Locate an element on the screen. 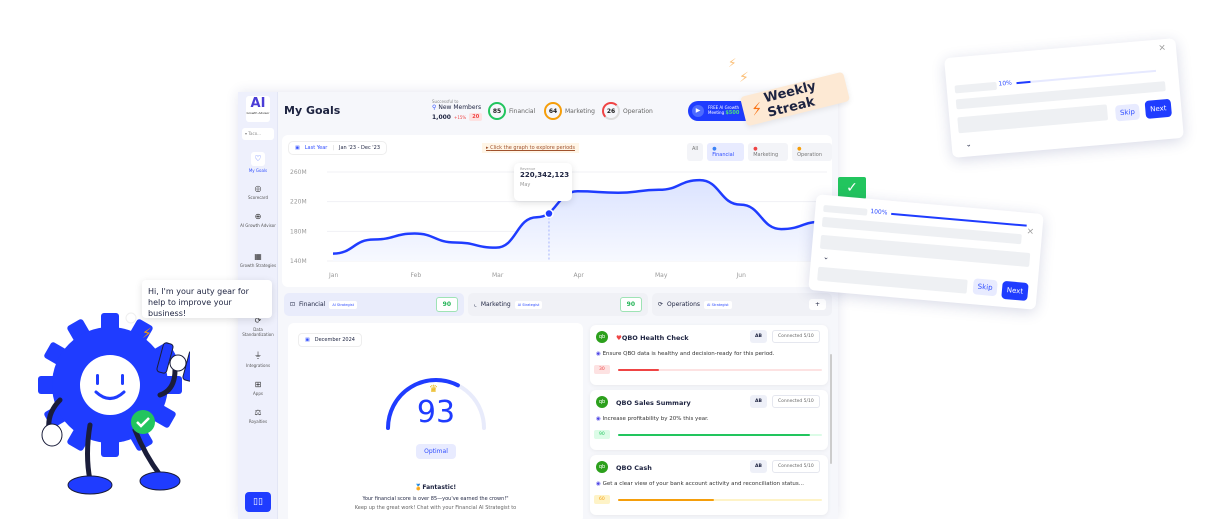 This screenshot has width=1210, height=519. task-score: 30 is located at coordinates (602, 369).